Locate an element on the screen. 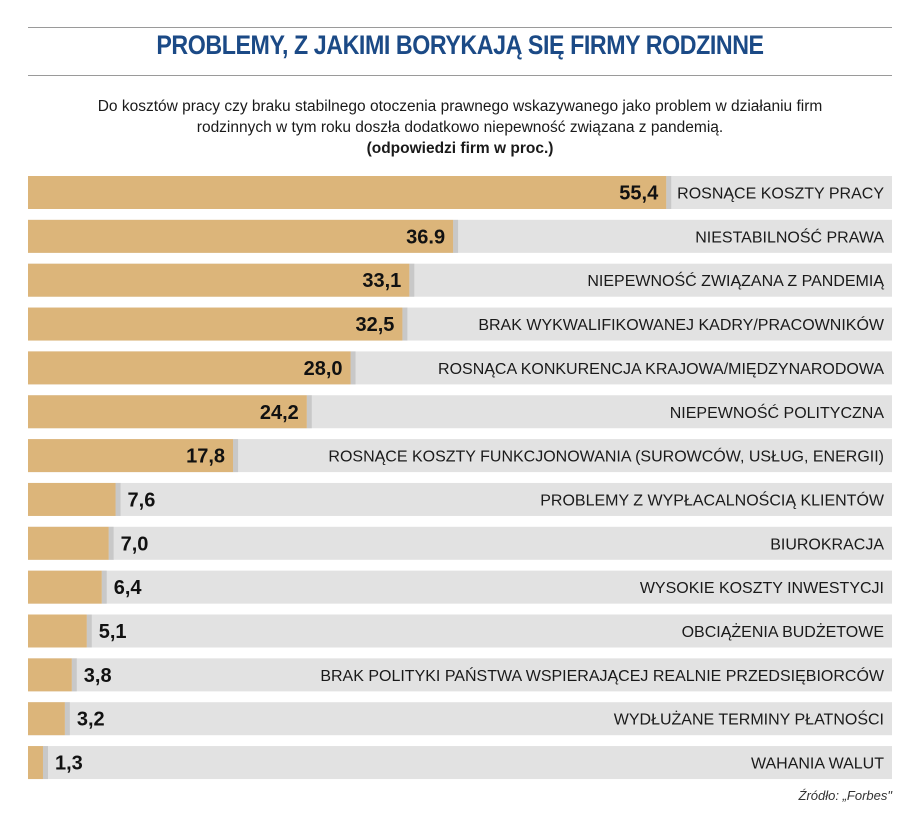 The width and height of the screenshot is (920, 827). value-label: 17,8 is located at coordinates (205, 457).